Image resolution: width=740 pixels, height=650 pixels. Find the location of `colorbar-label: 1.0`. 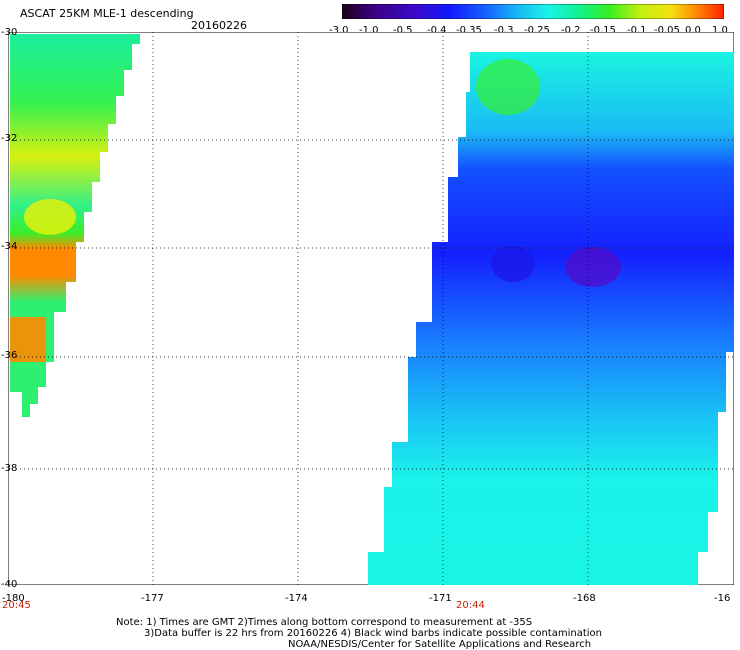

colorbar-label: 1.0 is located at coordinates (720, 30).